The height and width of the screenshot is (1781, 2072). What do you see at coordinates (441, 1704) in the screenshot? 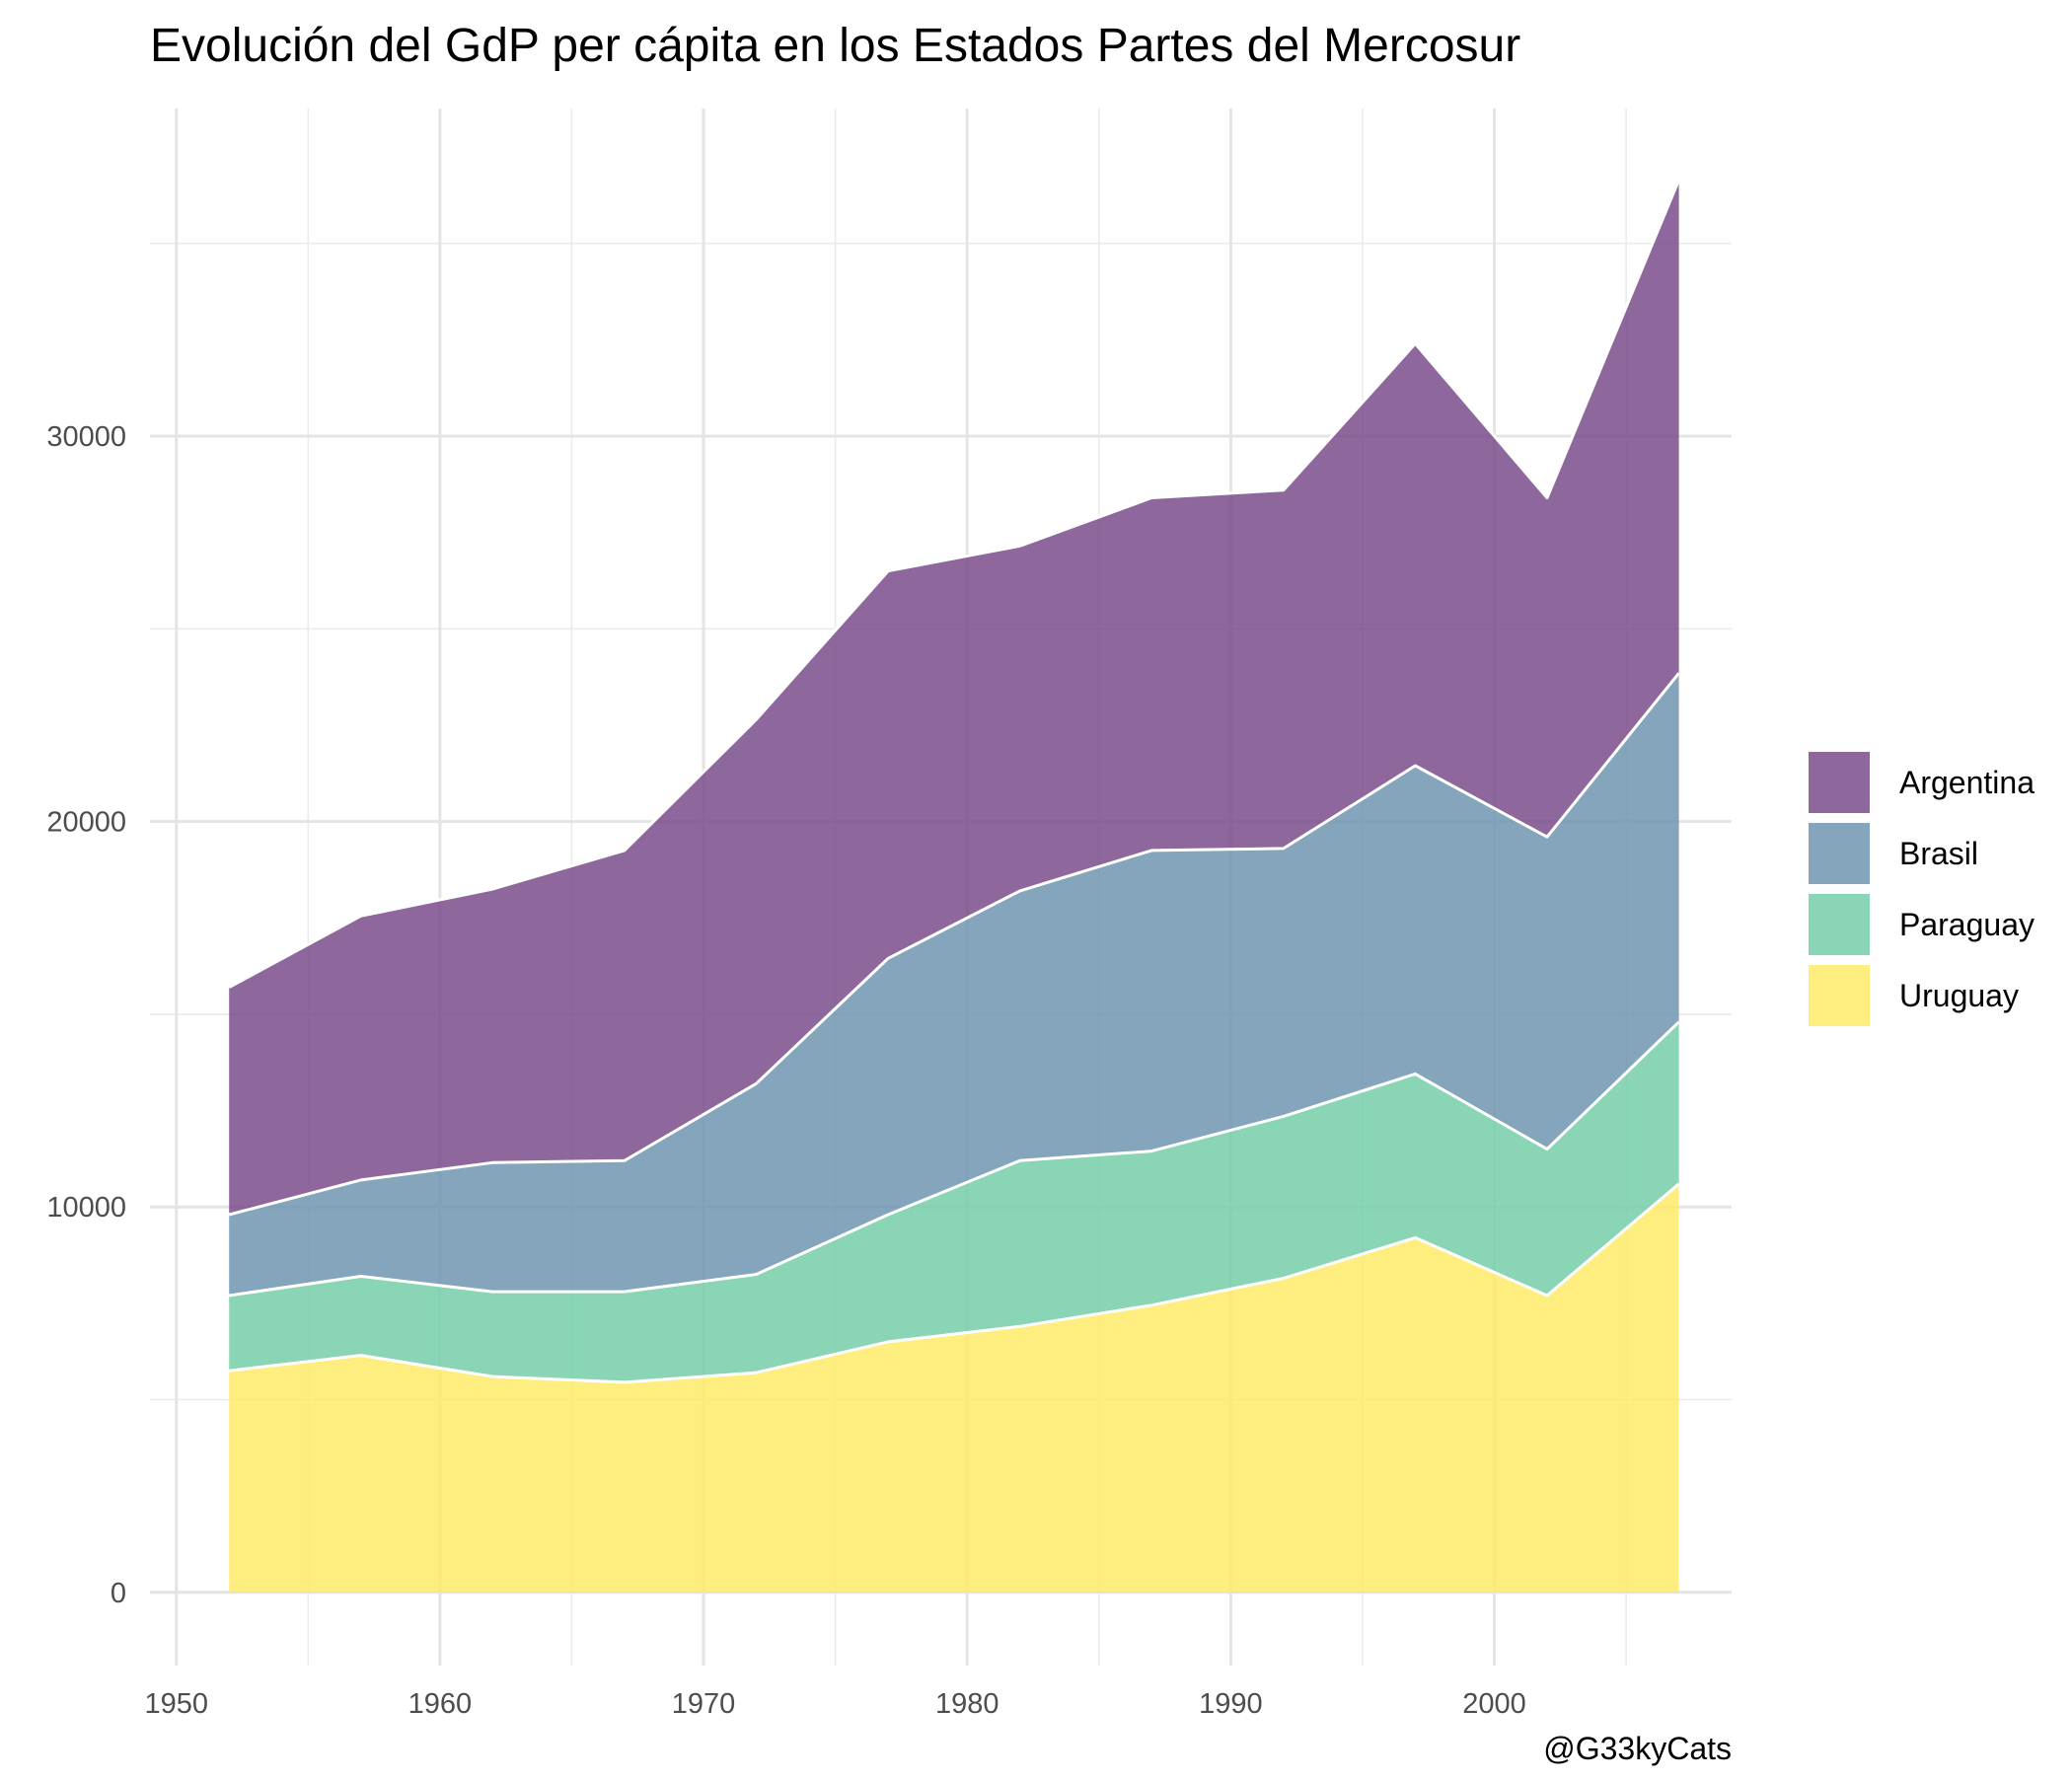
I see `x-tick-label: 1960` at bounding box center [441, 1704].